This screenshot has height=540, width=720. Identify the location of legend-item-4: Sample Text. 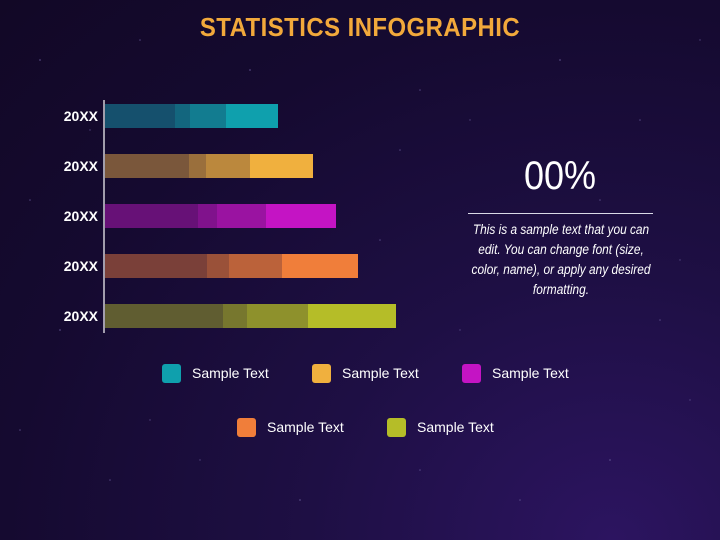
(290, 427).